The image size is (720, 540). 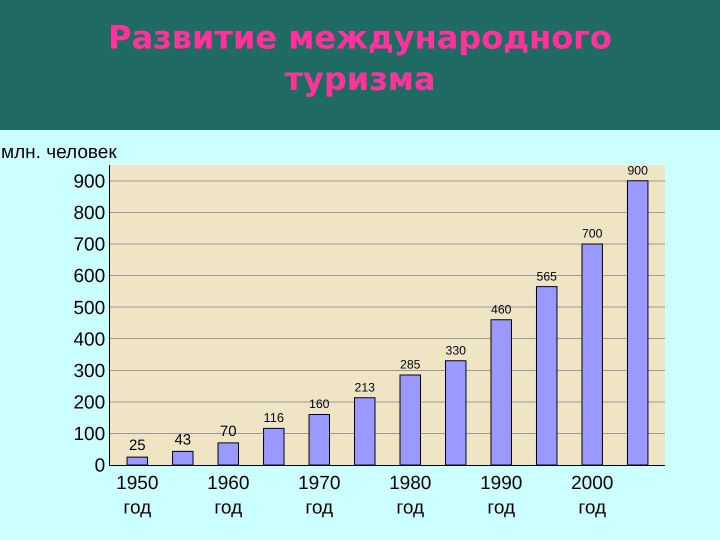 I want to click on y-tick-label: 0, so click(x=100, y=466).